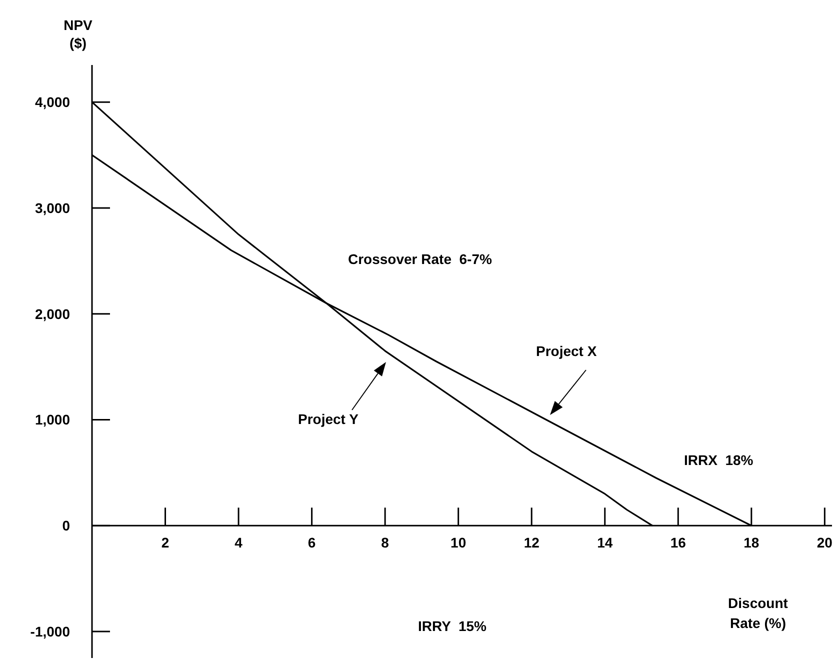 Image resolution: width=840 pixels, height=666 pixels. Describe the element at coordinates (66, 526) in the screenshot. I see `y-tick-label: 0` at that location.